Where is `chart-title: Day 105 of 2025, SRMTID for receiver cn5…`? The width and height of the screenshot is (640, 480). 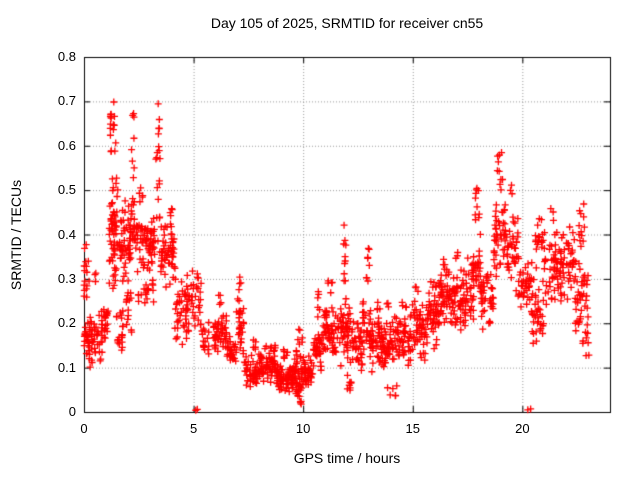 chart-title: Day 105 of 2025, SRMTID for receiver cn5… is located at coordinates (347, 23).